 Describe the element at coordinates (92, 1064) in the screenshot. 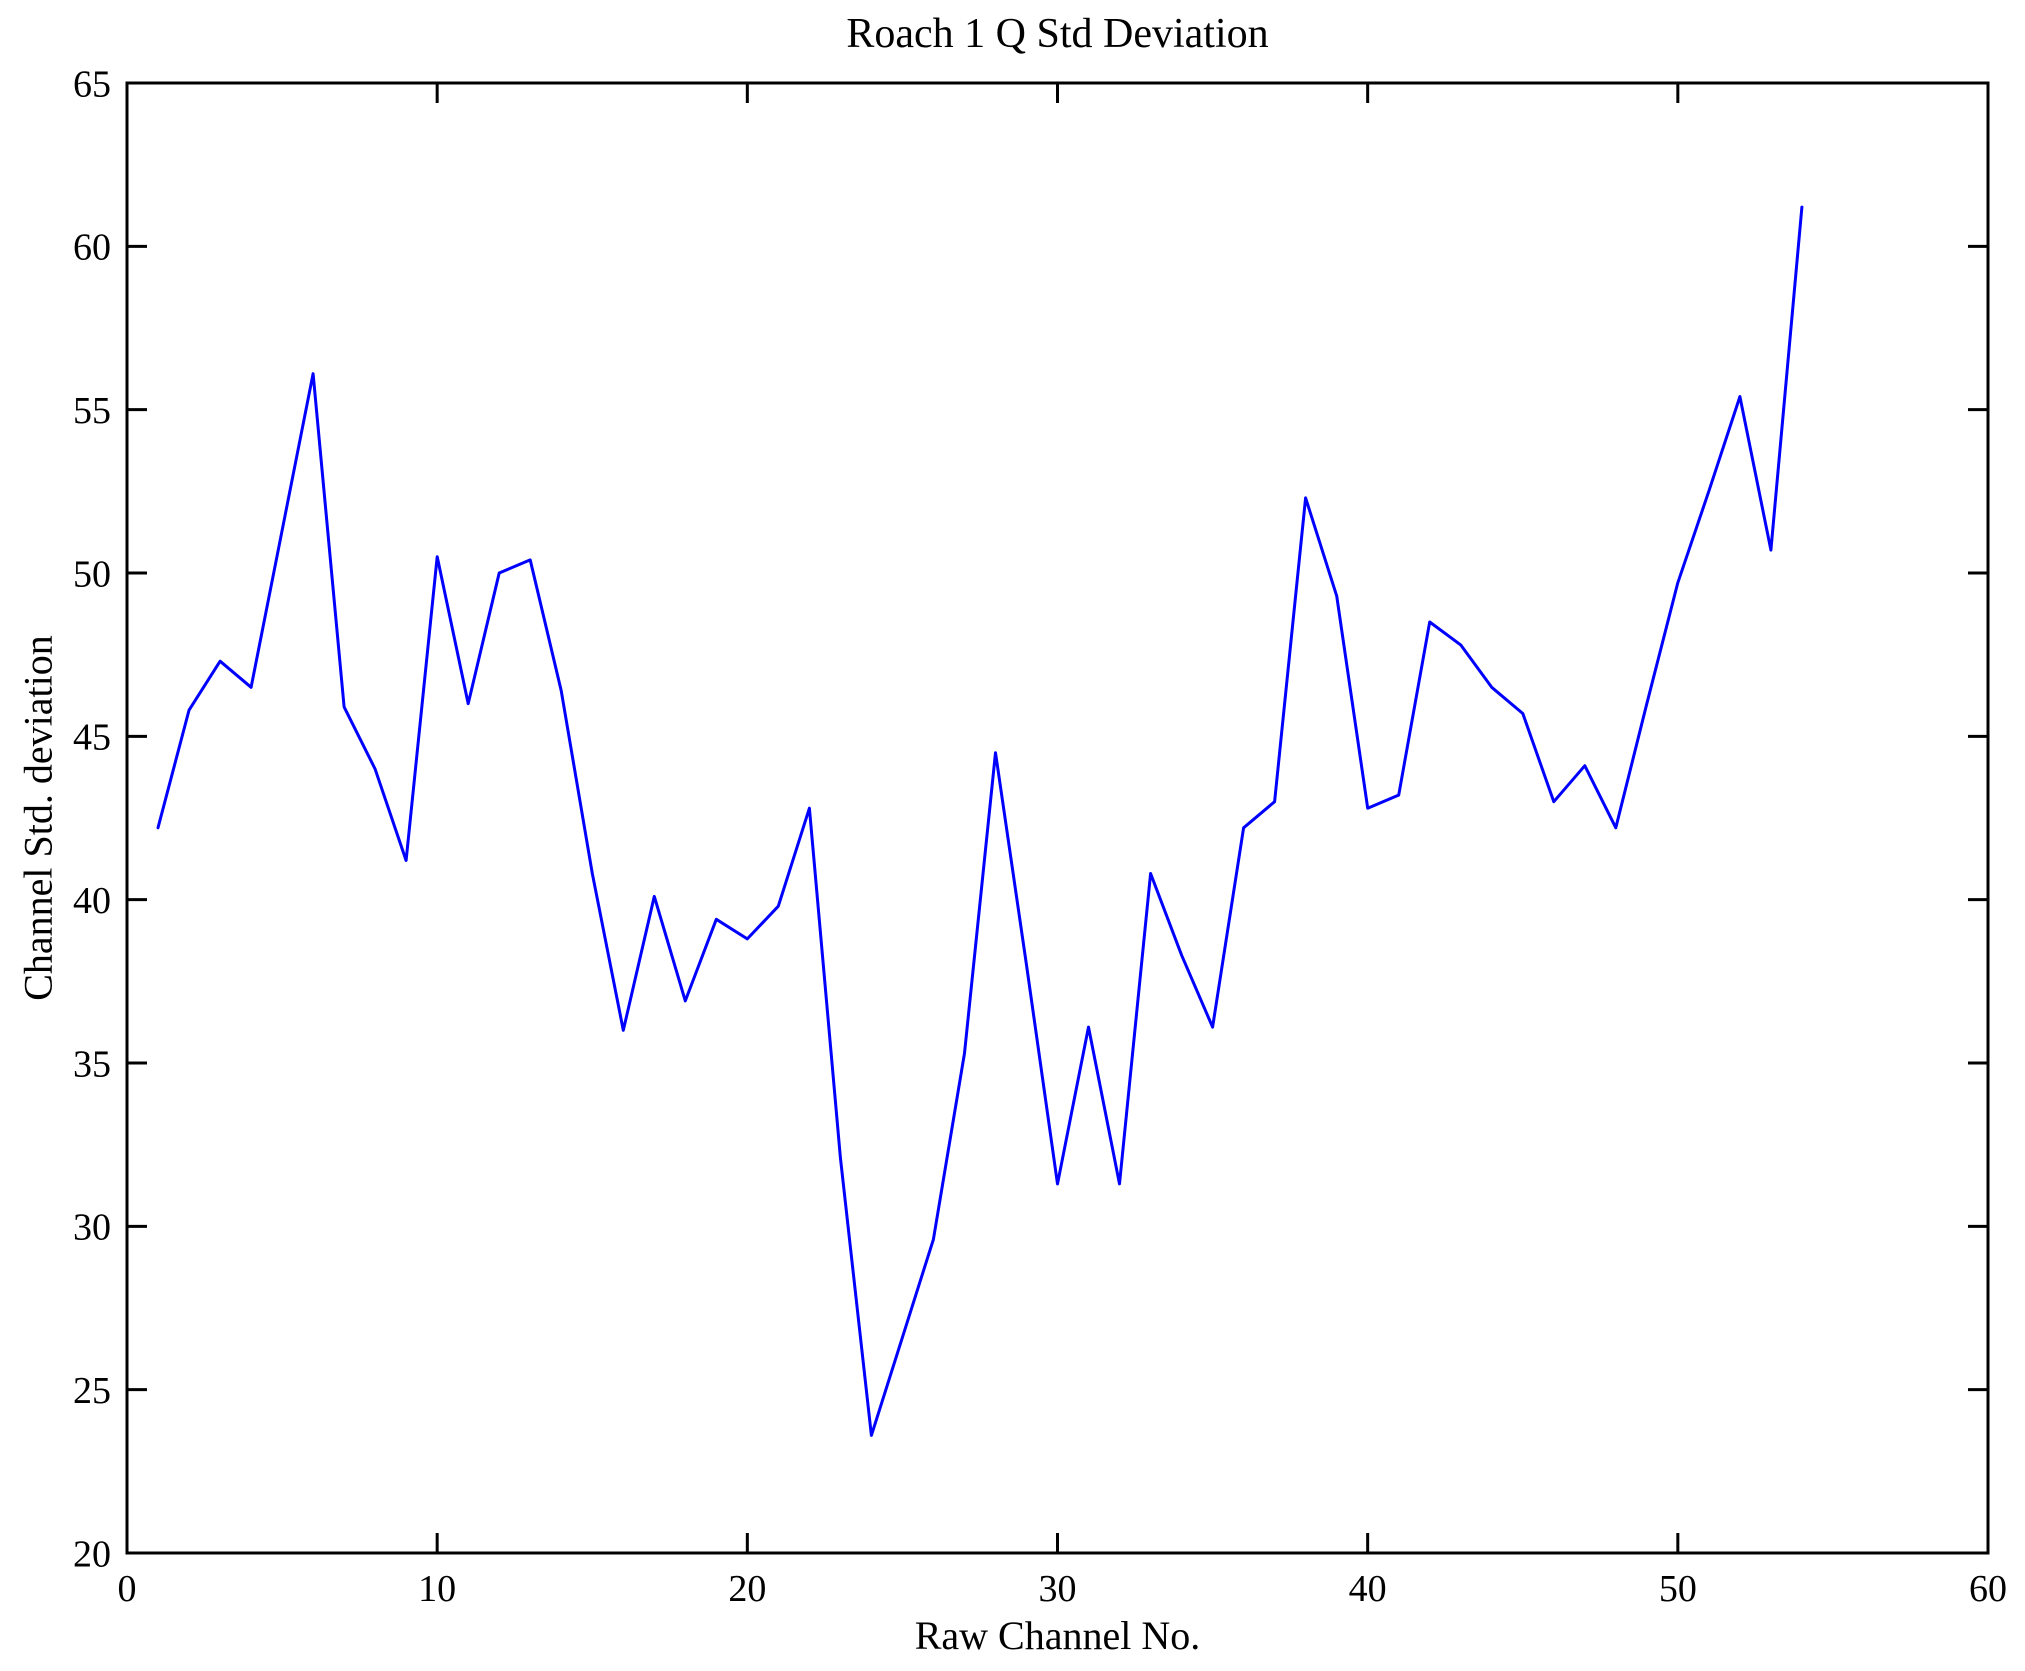

I see `y-tick-label: 35` at that location.